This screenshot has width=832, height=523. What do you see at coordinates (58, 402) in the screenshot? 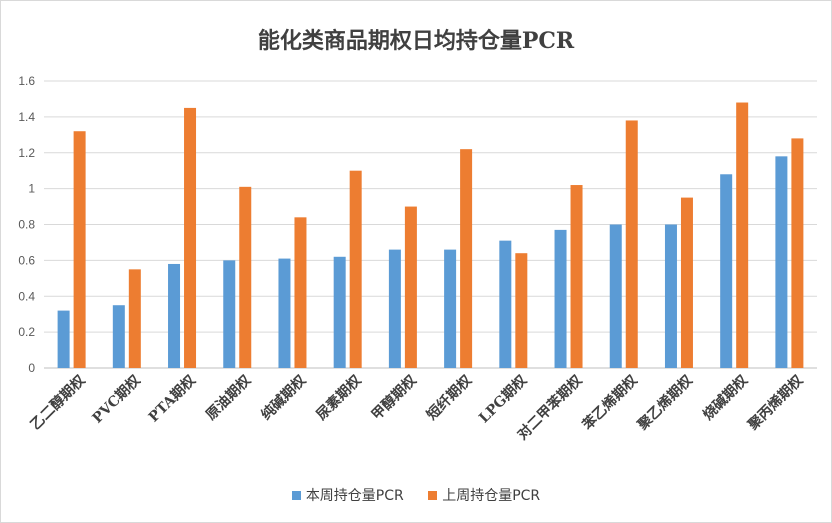
I see `x-tick-label: 乙二醇期权` at bounding box center [58, 402].